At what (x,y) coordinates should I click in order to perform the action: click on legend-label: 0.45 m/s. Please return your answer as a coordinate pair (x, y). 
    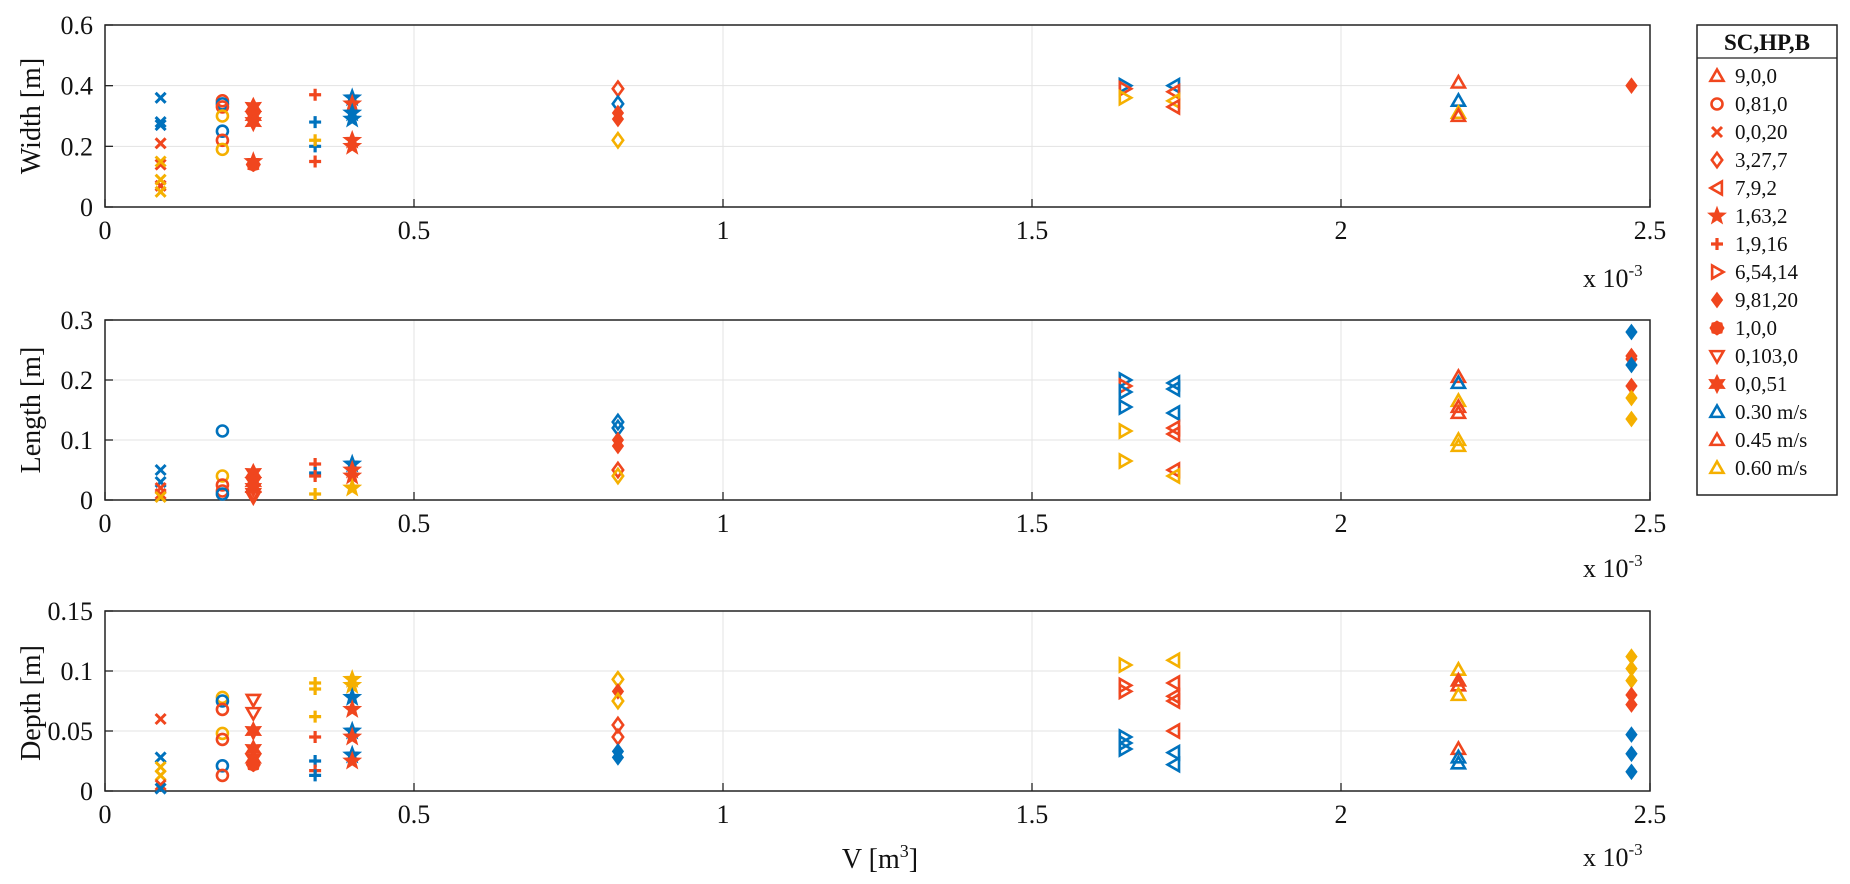
    Looking at the image, I should click on (1771, 440).